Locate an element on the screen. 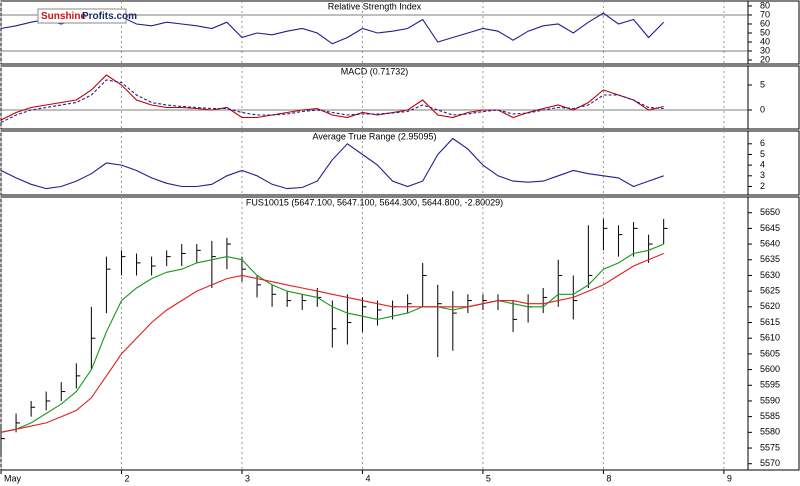 The width and height of the screenshot is (800, 486). y-tick-label: 0 is located at coordinates (762, 109).